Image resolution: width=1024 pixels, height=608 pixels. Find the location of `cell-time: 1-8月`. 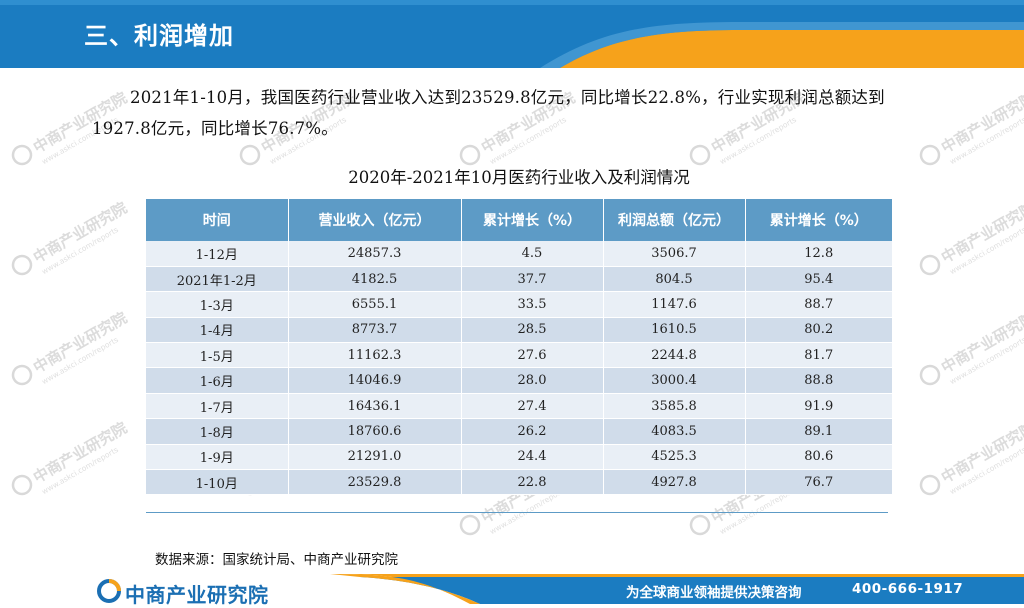

cell-time: 1-8月 is located at coordinates (217, 431).